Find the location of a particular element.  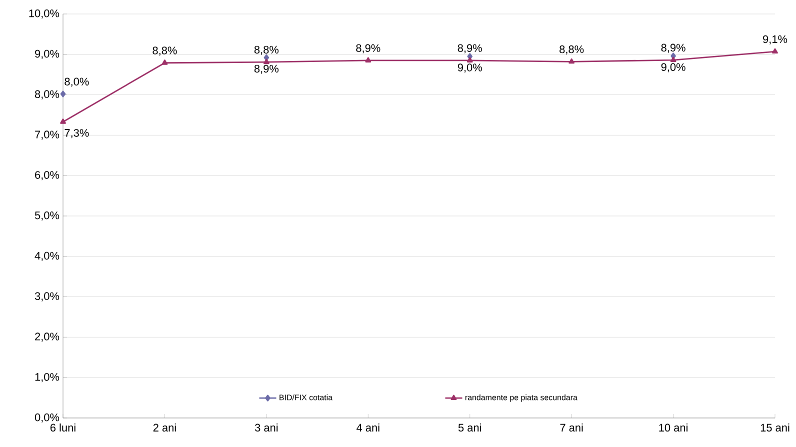

y-tick-label: 2,0% is located at coordinates (47, 337).